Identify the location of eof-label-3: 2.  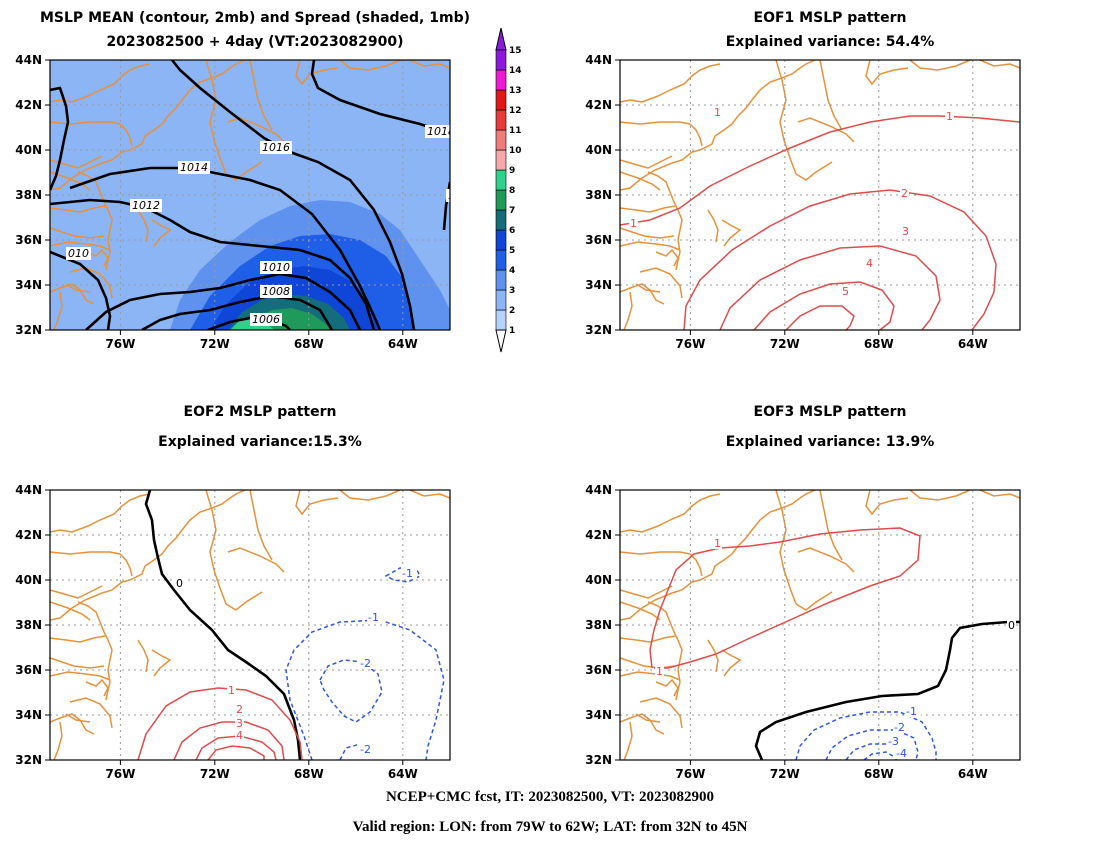
(239, 709).